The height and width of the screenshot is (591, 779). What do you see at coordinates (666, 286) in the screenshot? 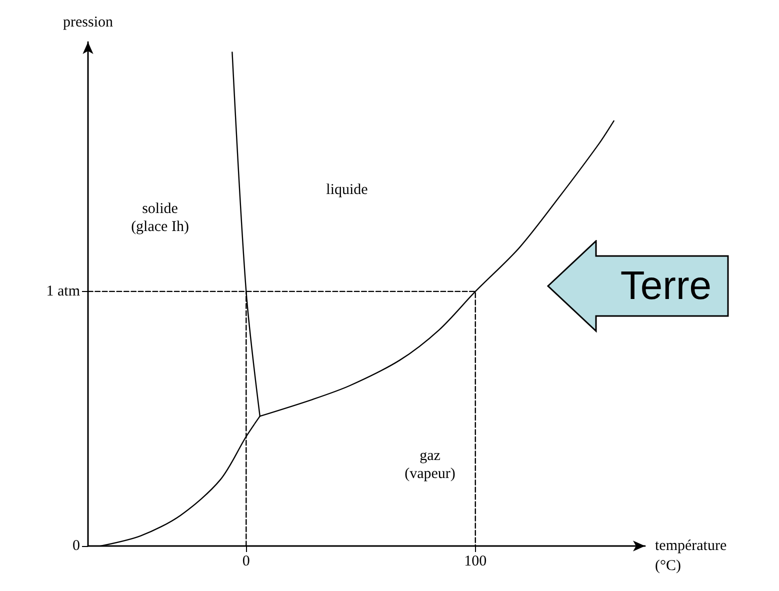
I see `annotation: Terre` at bounding box center [666, 286].